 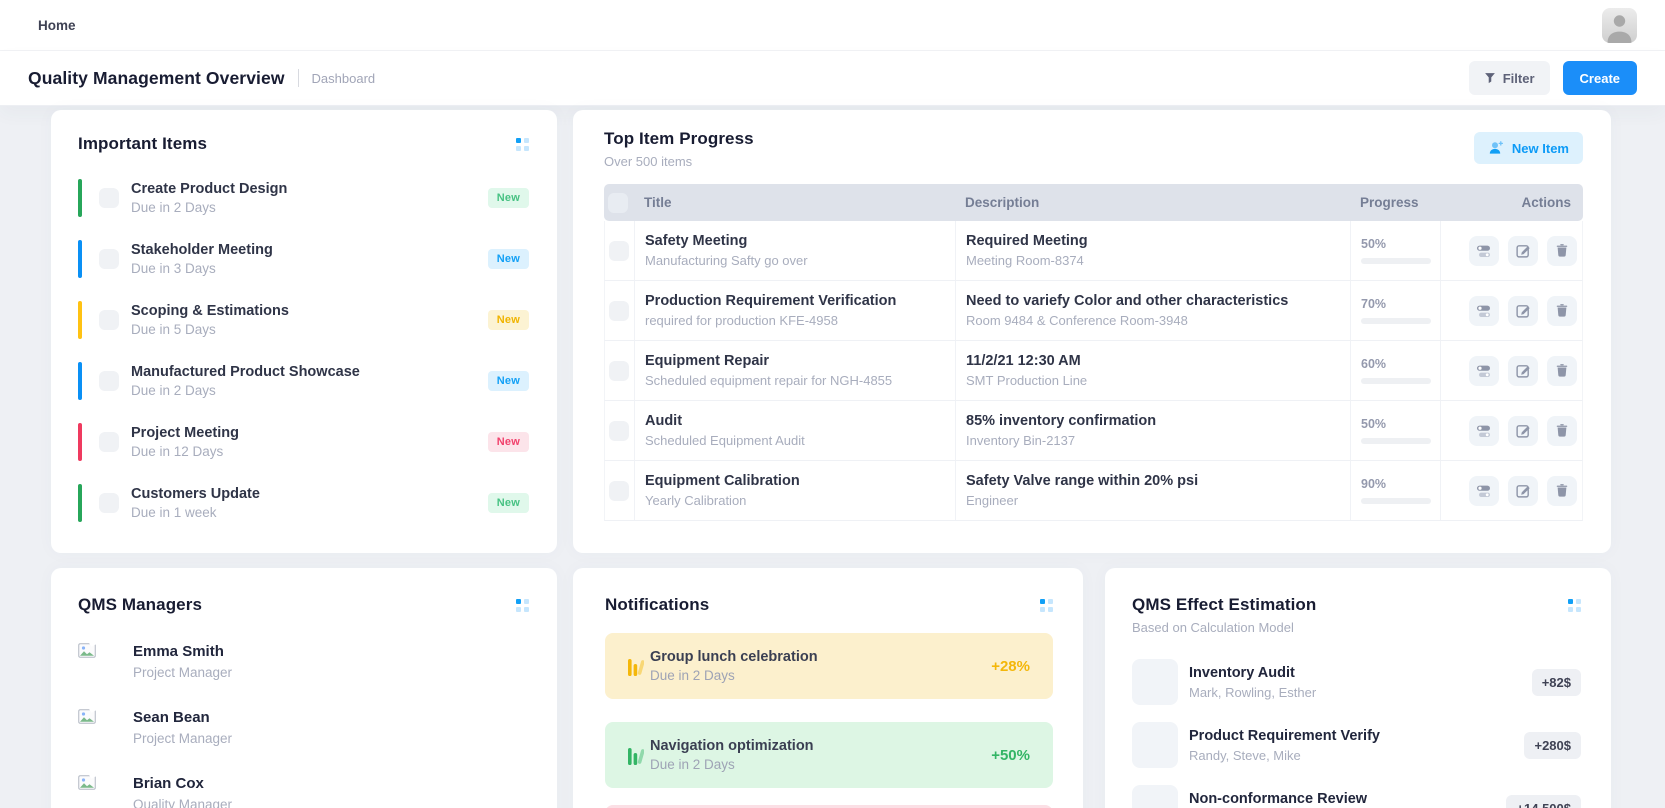 What do you see at coordinates (664, 421) in the screenshot?
I see `row-title: Audit` at bounding box center [664, 421].